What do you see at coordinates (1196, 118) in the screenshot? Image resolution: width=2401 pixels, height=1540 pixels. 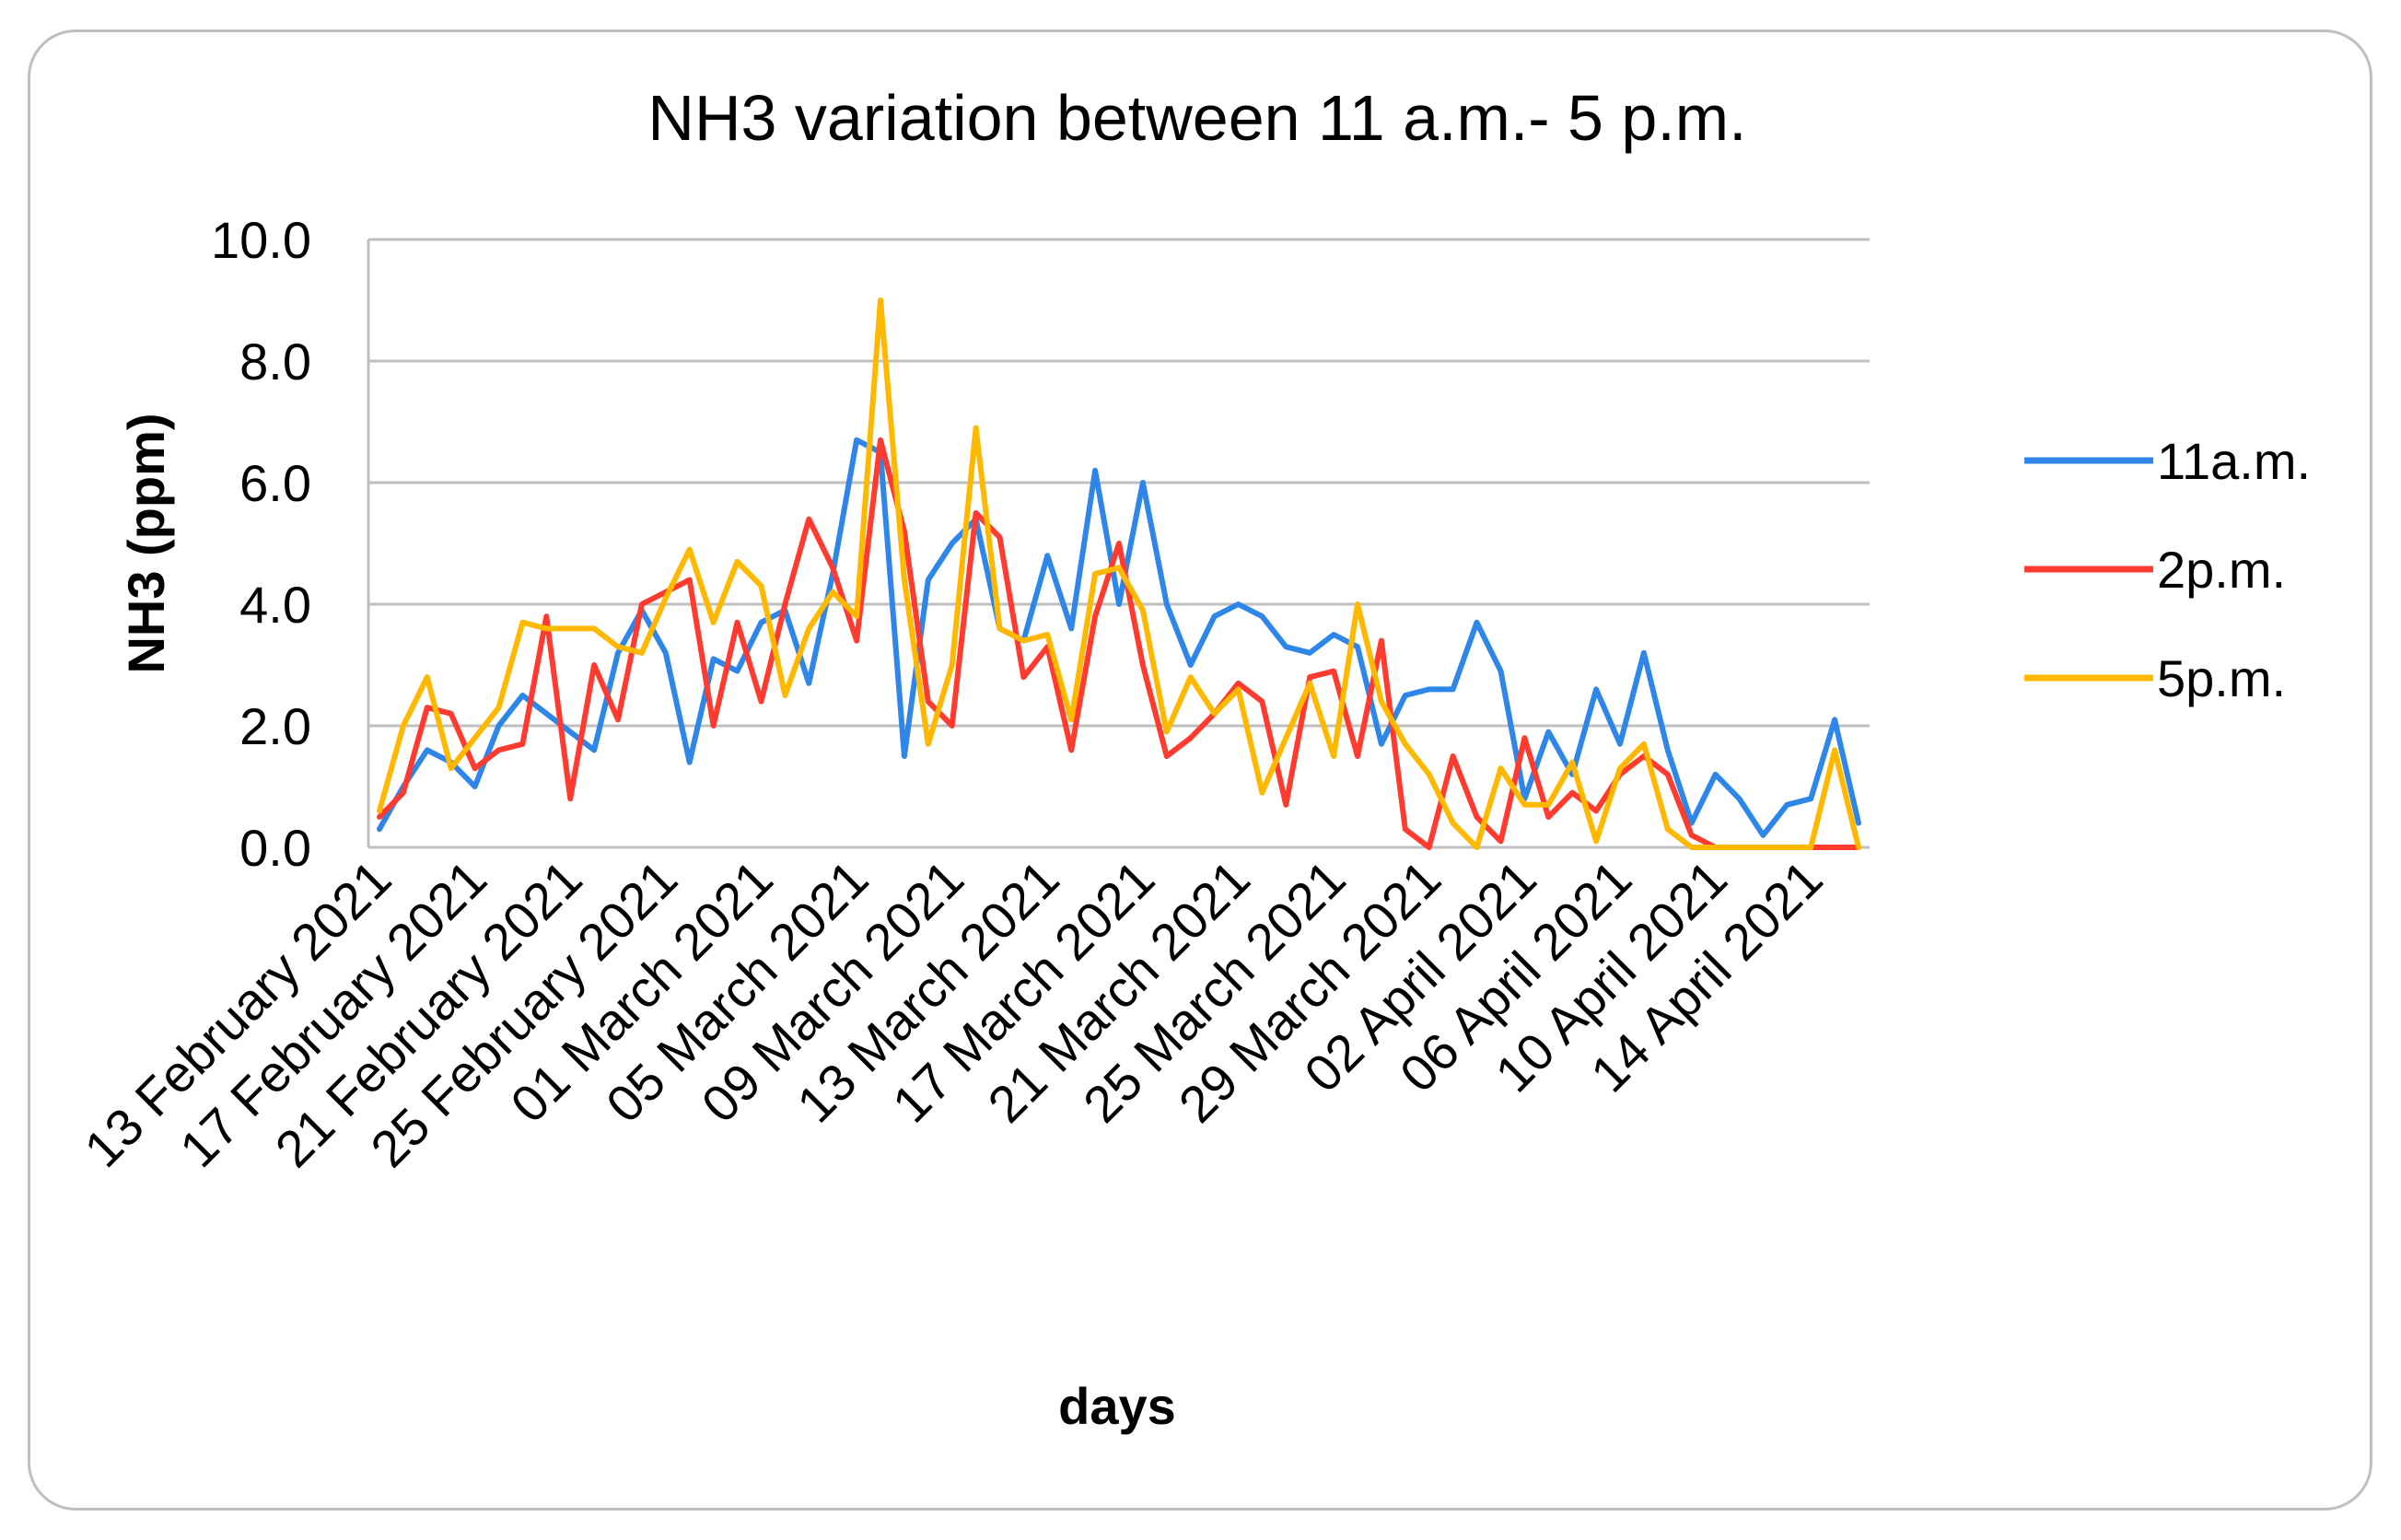 I see `chart-title: NH3 variation between 11 a.m.- 5 p.m.` at bounding box center [1196, 118].